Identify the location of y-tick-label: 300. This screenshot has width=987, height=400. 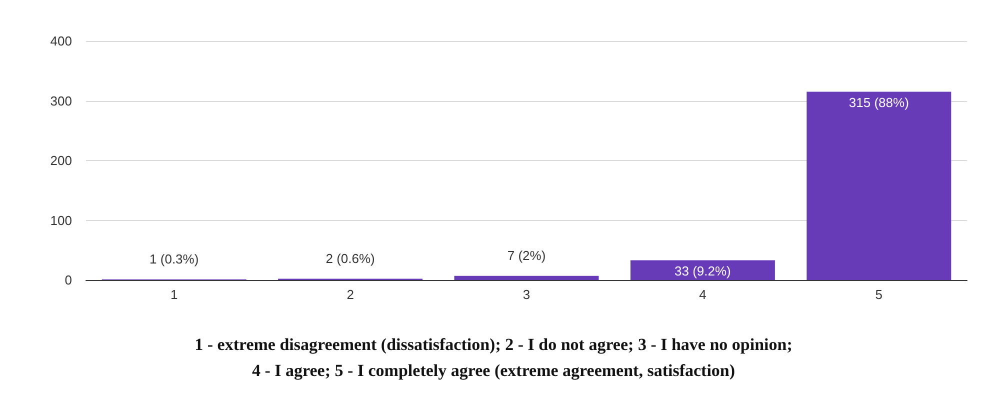
(61, 100).